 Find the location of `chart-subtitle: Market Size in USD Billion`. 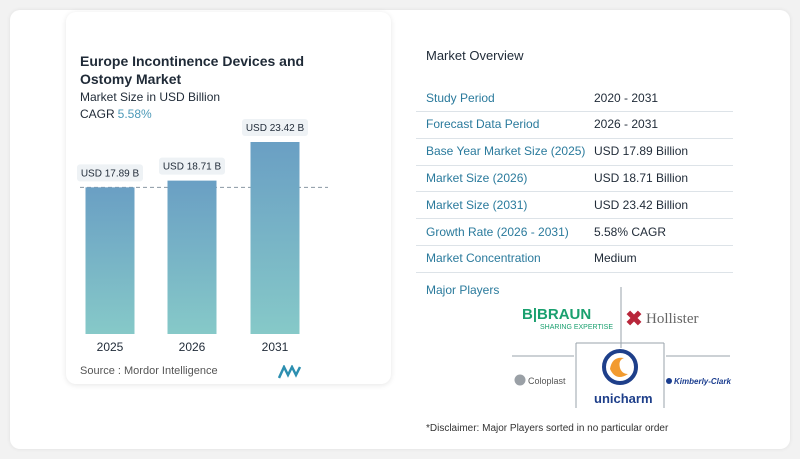

chart-subtitle: Market Size in USD Billion is located at coordinates (150, 97).